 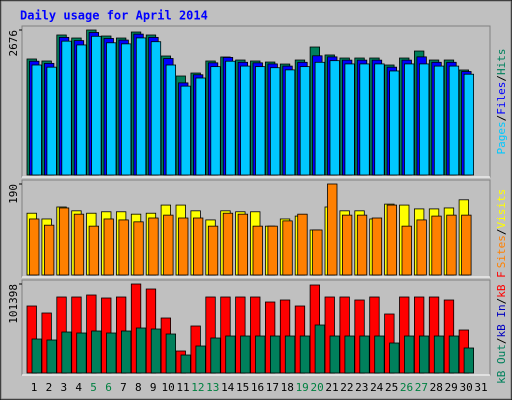 I want to click on x-tick-label: 10, so click(x=167, y=387).